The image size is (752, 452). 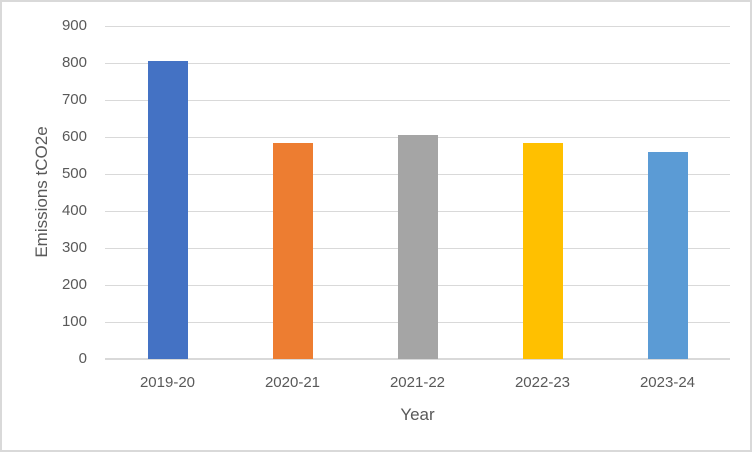 I want to click on x-label-2023-24: 2023-24, so click(x=667, y=382).